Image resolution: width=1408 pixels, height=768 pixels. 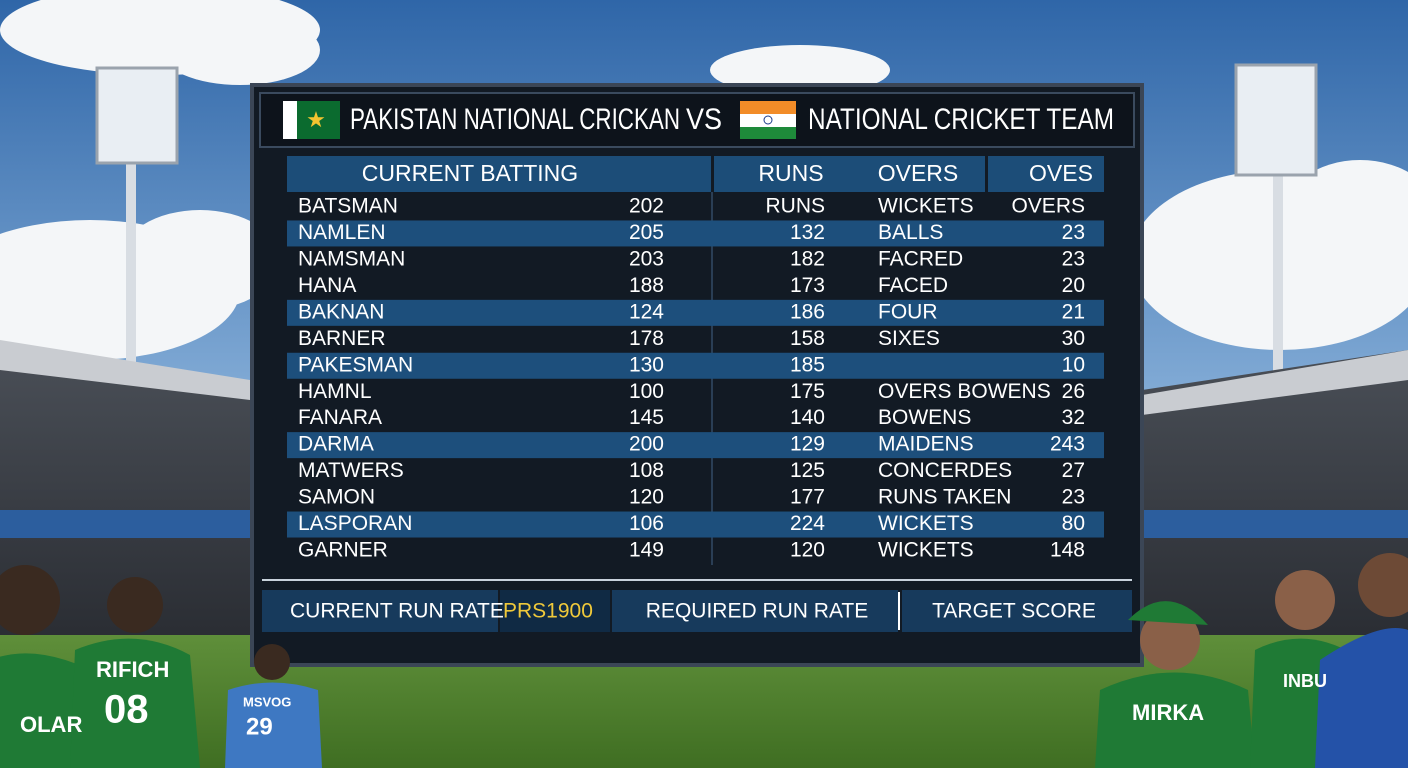 What do you see at coordinates (351, 470) in the screenshot?
I see `cell: MATWERS` at bounding box center [351, 470].